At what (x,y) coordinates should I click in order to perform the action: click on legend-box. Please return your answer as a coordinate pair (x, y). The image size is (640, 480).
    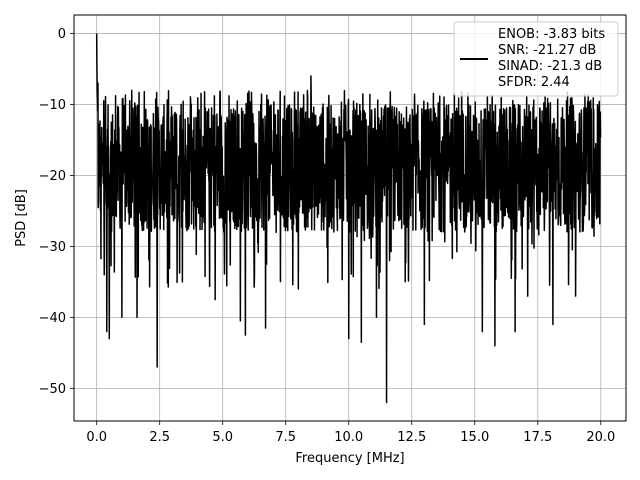
    Looking at the image, I should click on (536, 59).